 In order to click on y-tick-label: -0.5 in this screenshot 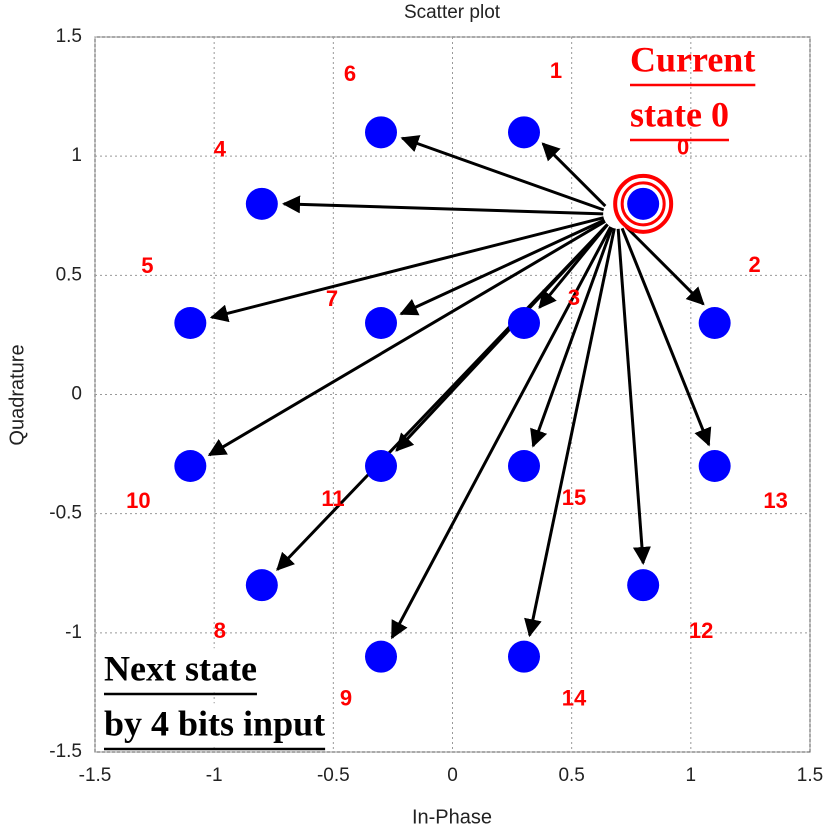, I will do `click(65, 513)`.